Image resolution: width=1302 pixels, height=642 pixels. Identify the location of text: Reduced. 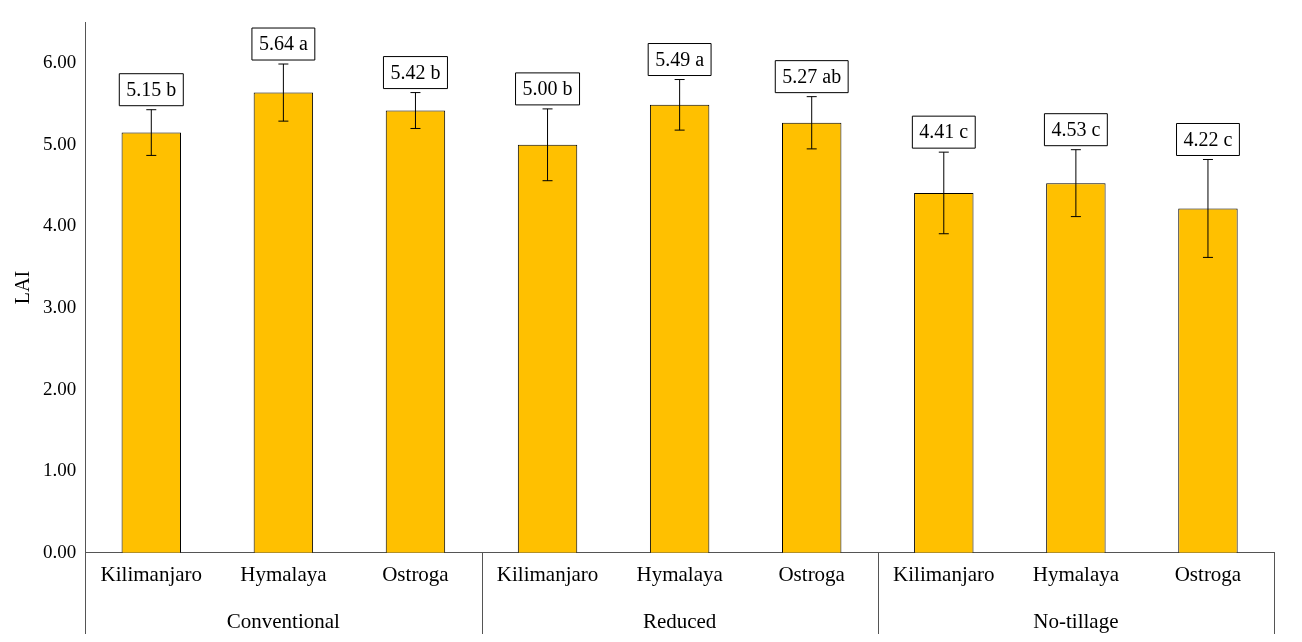
(679, 621).